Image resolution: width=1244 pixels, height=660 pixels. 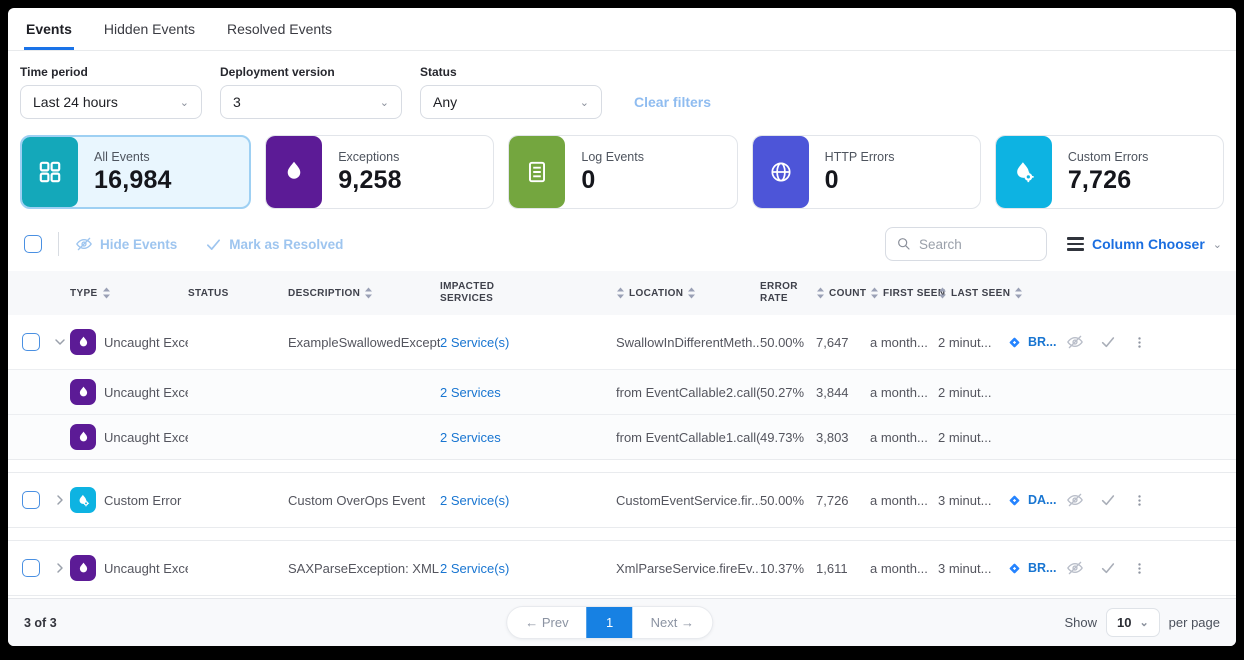 I want to click on page-size-select: 10 ⌄, so click(x=1132, y=622).